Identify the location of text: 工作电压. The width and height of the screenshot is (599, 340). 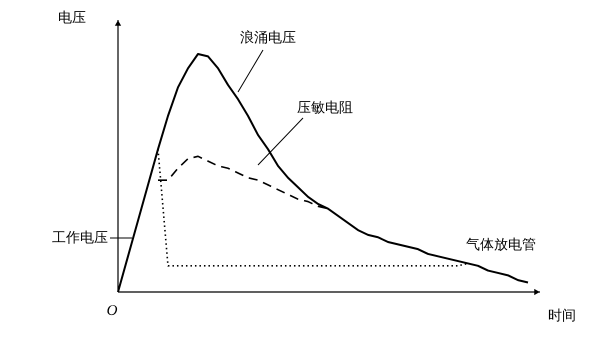
(80, 238).